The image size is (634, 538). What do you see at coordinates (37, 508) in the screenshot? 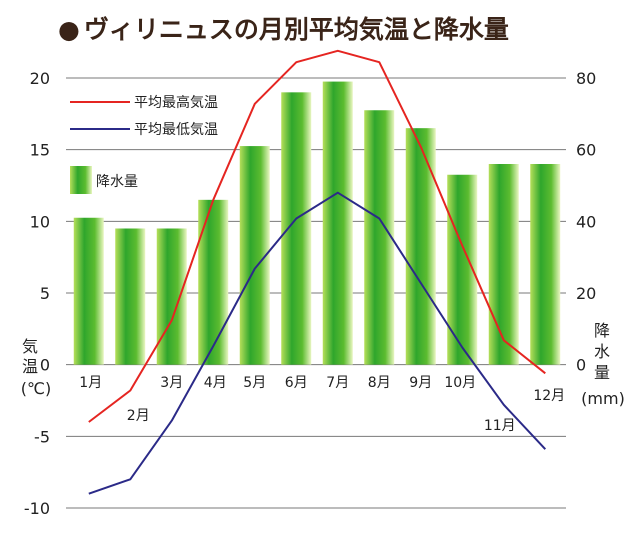
I see `left-tick-label-6: -10` at bounding box center [37, 508].